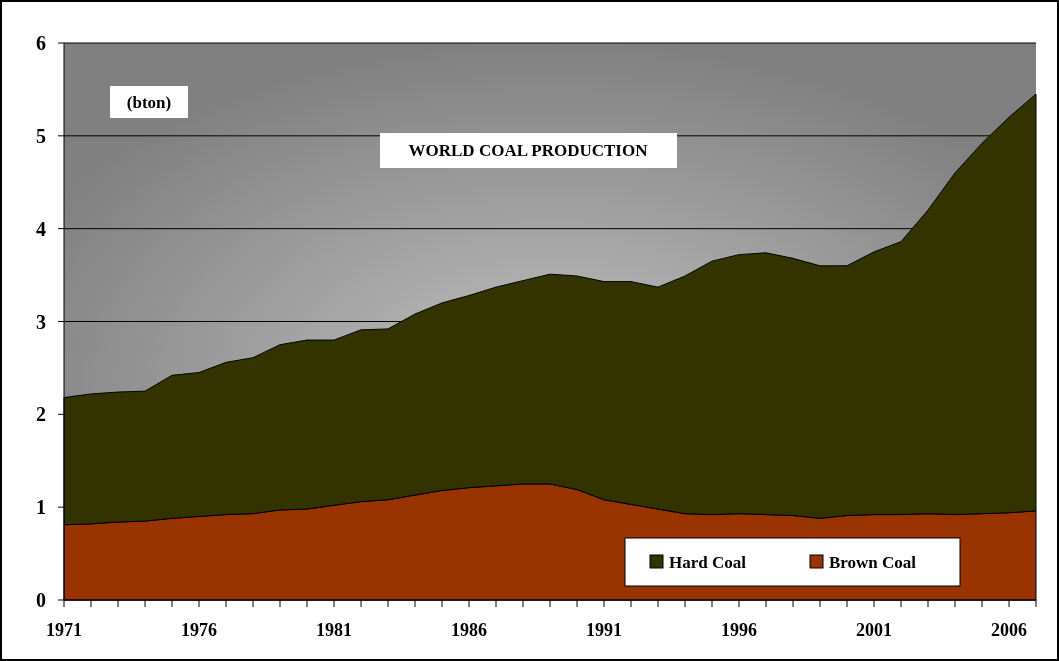  I want to click on y-tick-label: 1, so click(41, 507).